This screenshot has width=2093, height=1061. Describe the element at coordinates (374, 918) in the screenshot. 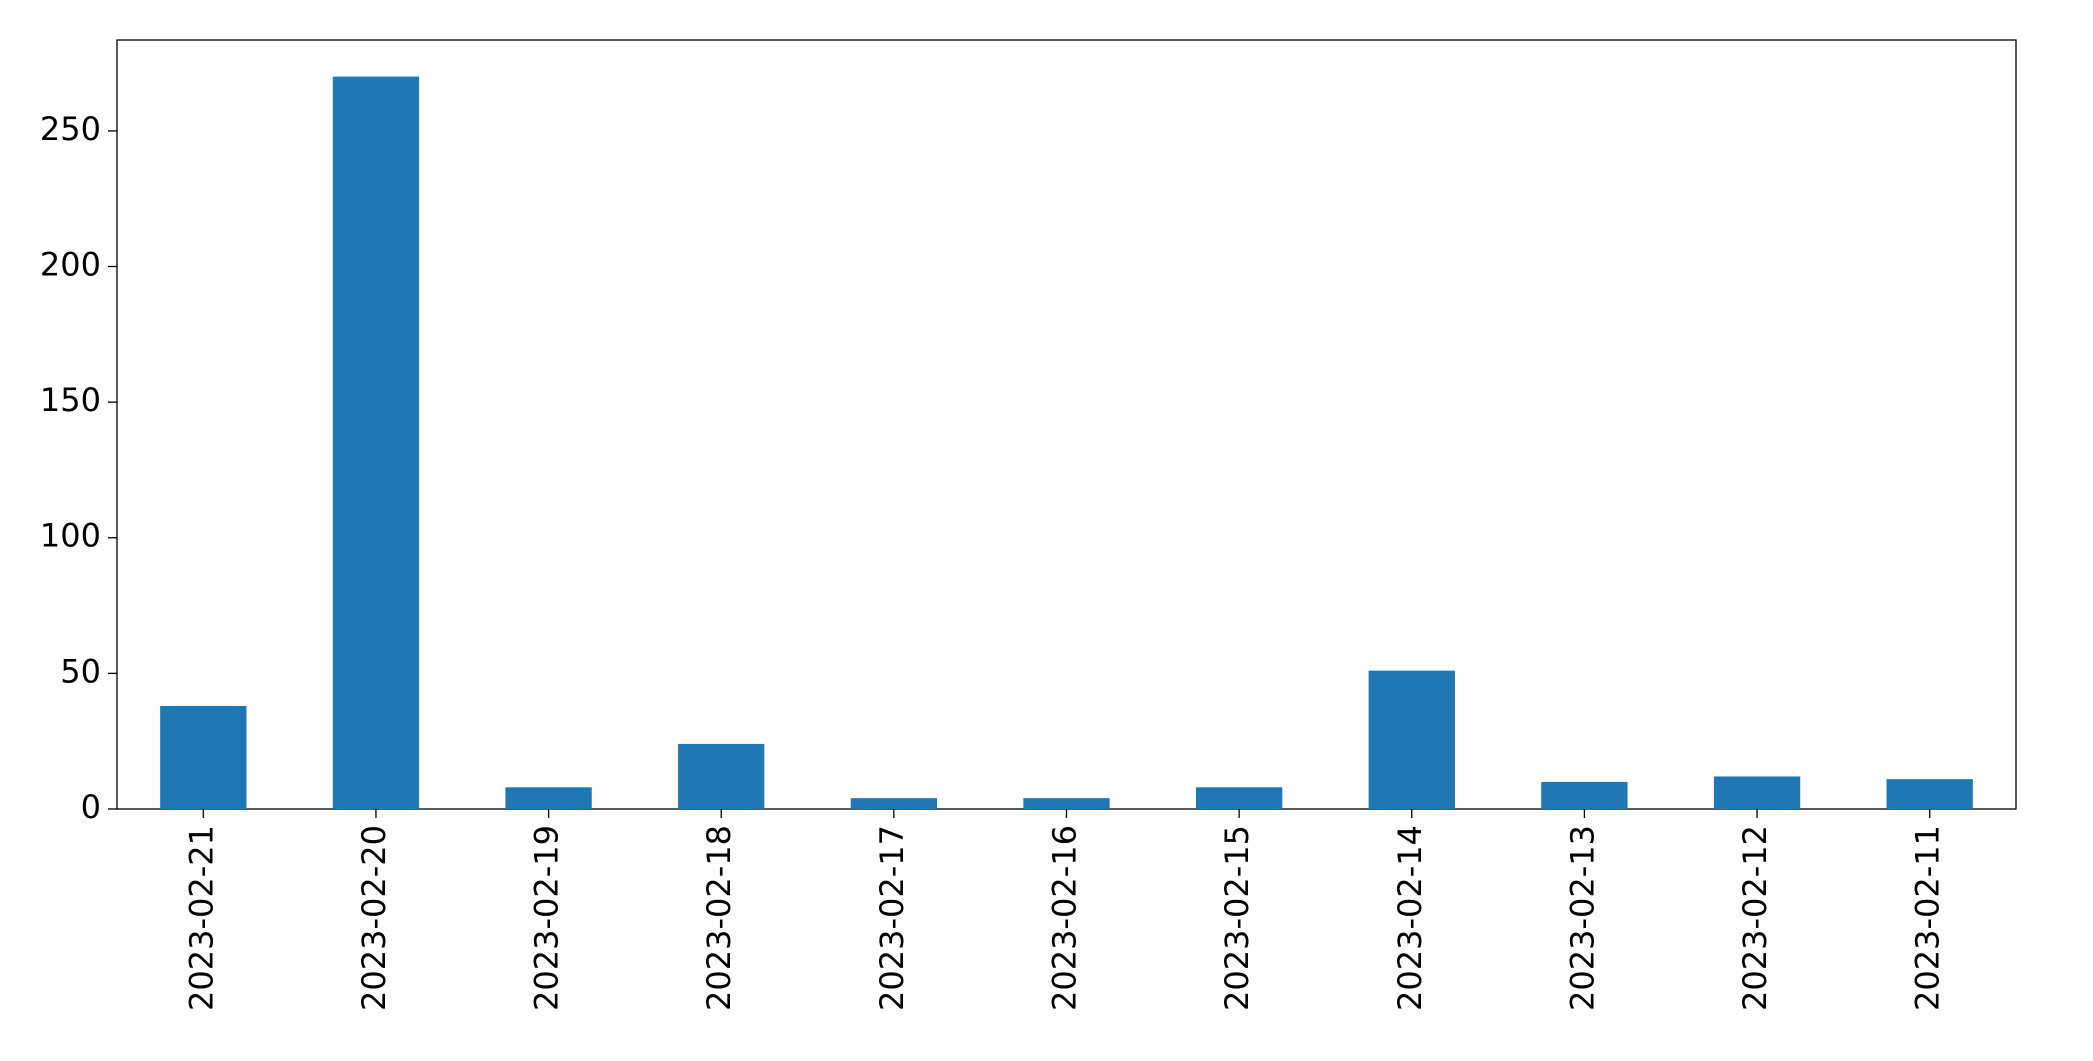

I see `x-tick-label: 2023-02-20` at that location.